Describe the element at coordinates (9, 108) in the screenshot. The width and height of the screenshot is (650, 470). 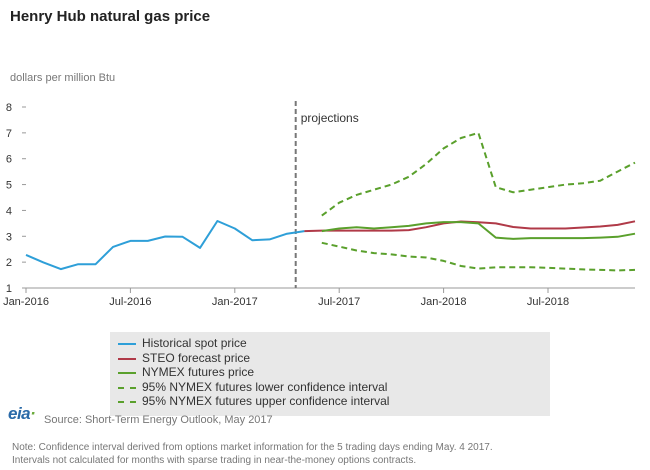
I see `y-tick-label: 8` at that location.